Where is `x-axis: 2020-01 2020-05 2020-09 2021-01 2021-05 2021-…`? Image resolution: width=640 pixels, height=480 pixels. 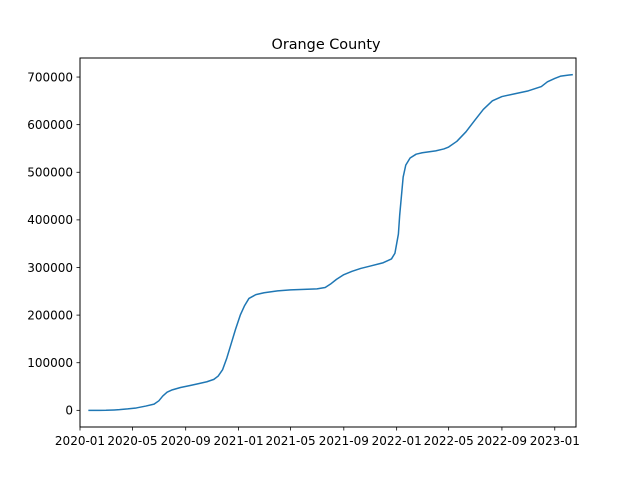
x-axis: 2020-01 2020-05 2020-09 2021-01 2021-05 2021-… is located at coordinates (317, 437).